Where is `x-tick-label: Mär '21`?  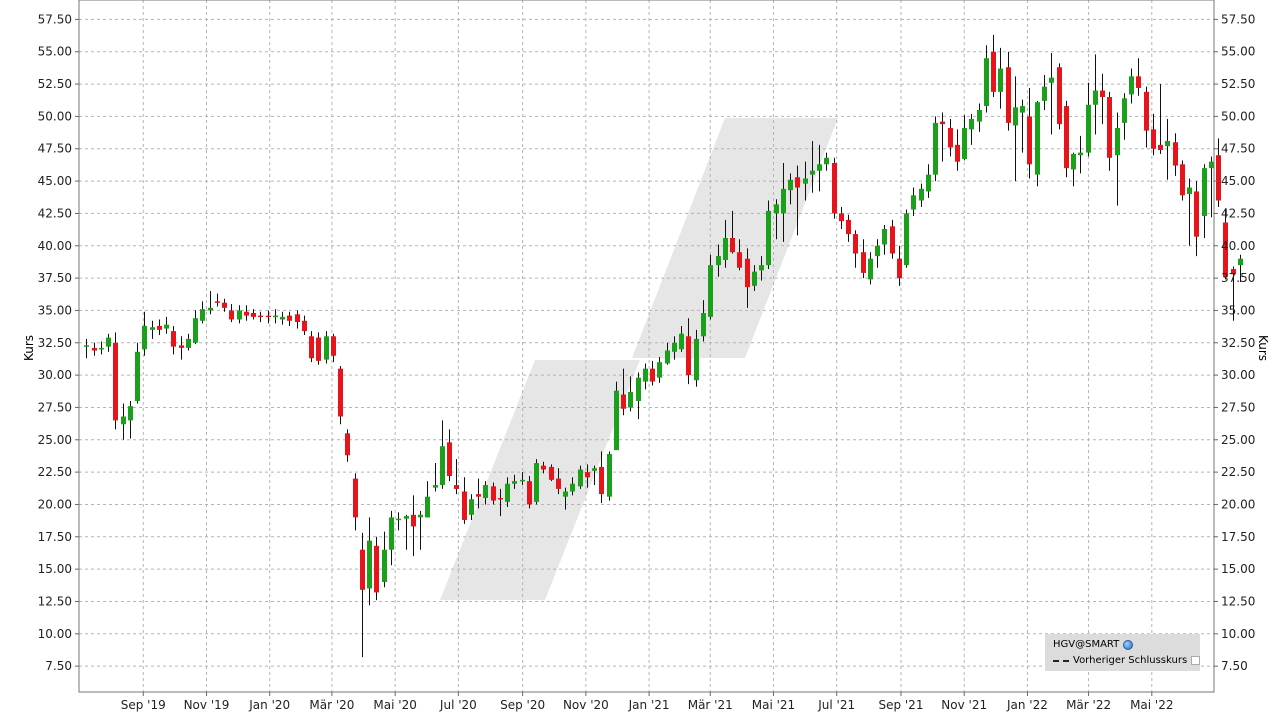 x-tick-label: Mär '21 is located at coordinates (710, 705).